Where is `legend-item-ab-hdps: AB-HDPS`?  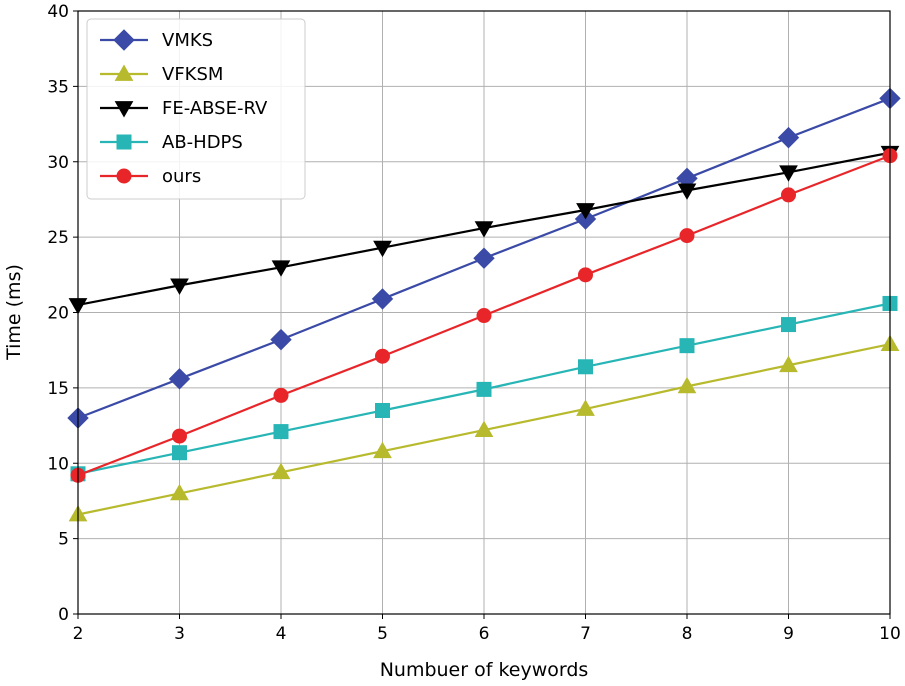 legend-item-ab-hdps: AB-HDPS is located at coordinates (171, 142).